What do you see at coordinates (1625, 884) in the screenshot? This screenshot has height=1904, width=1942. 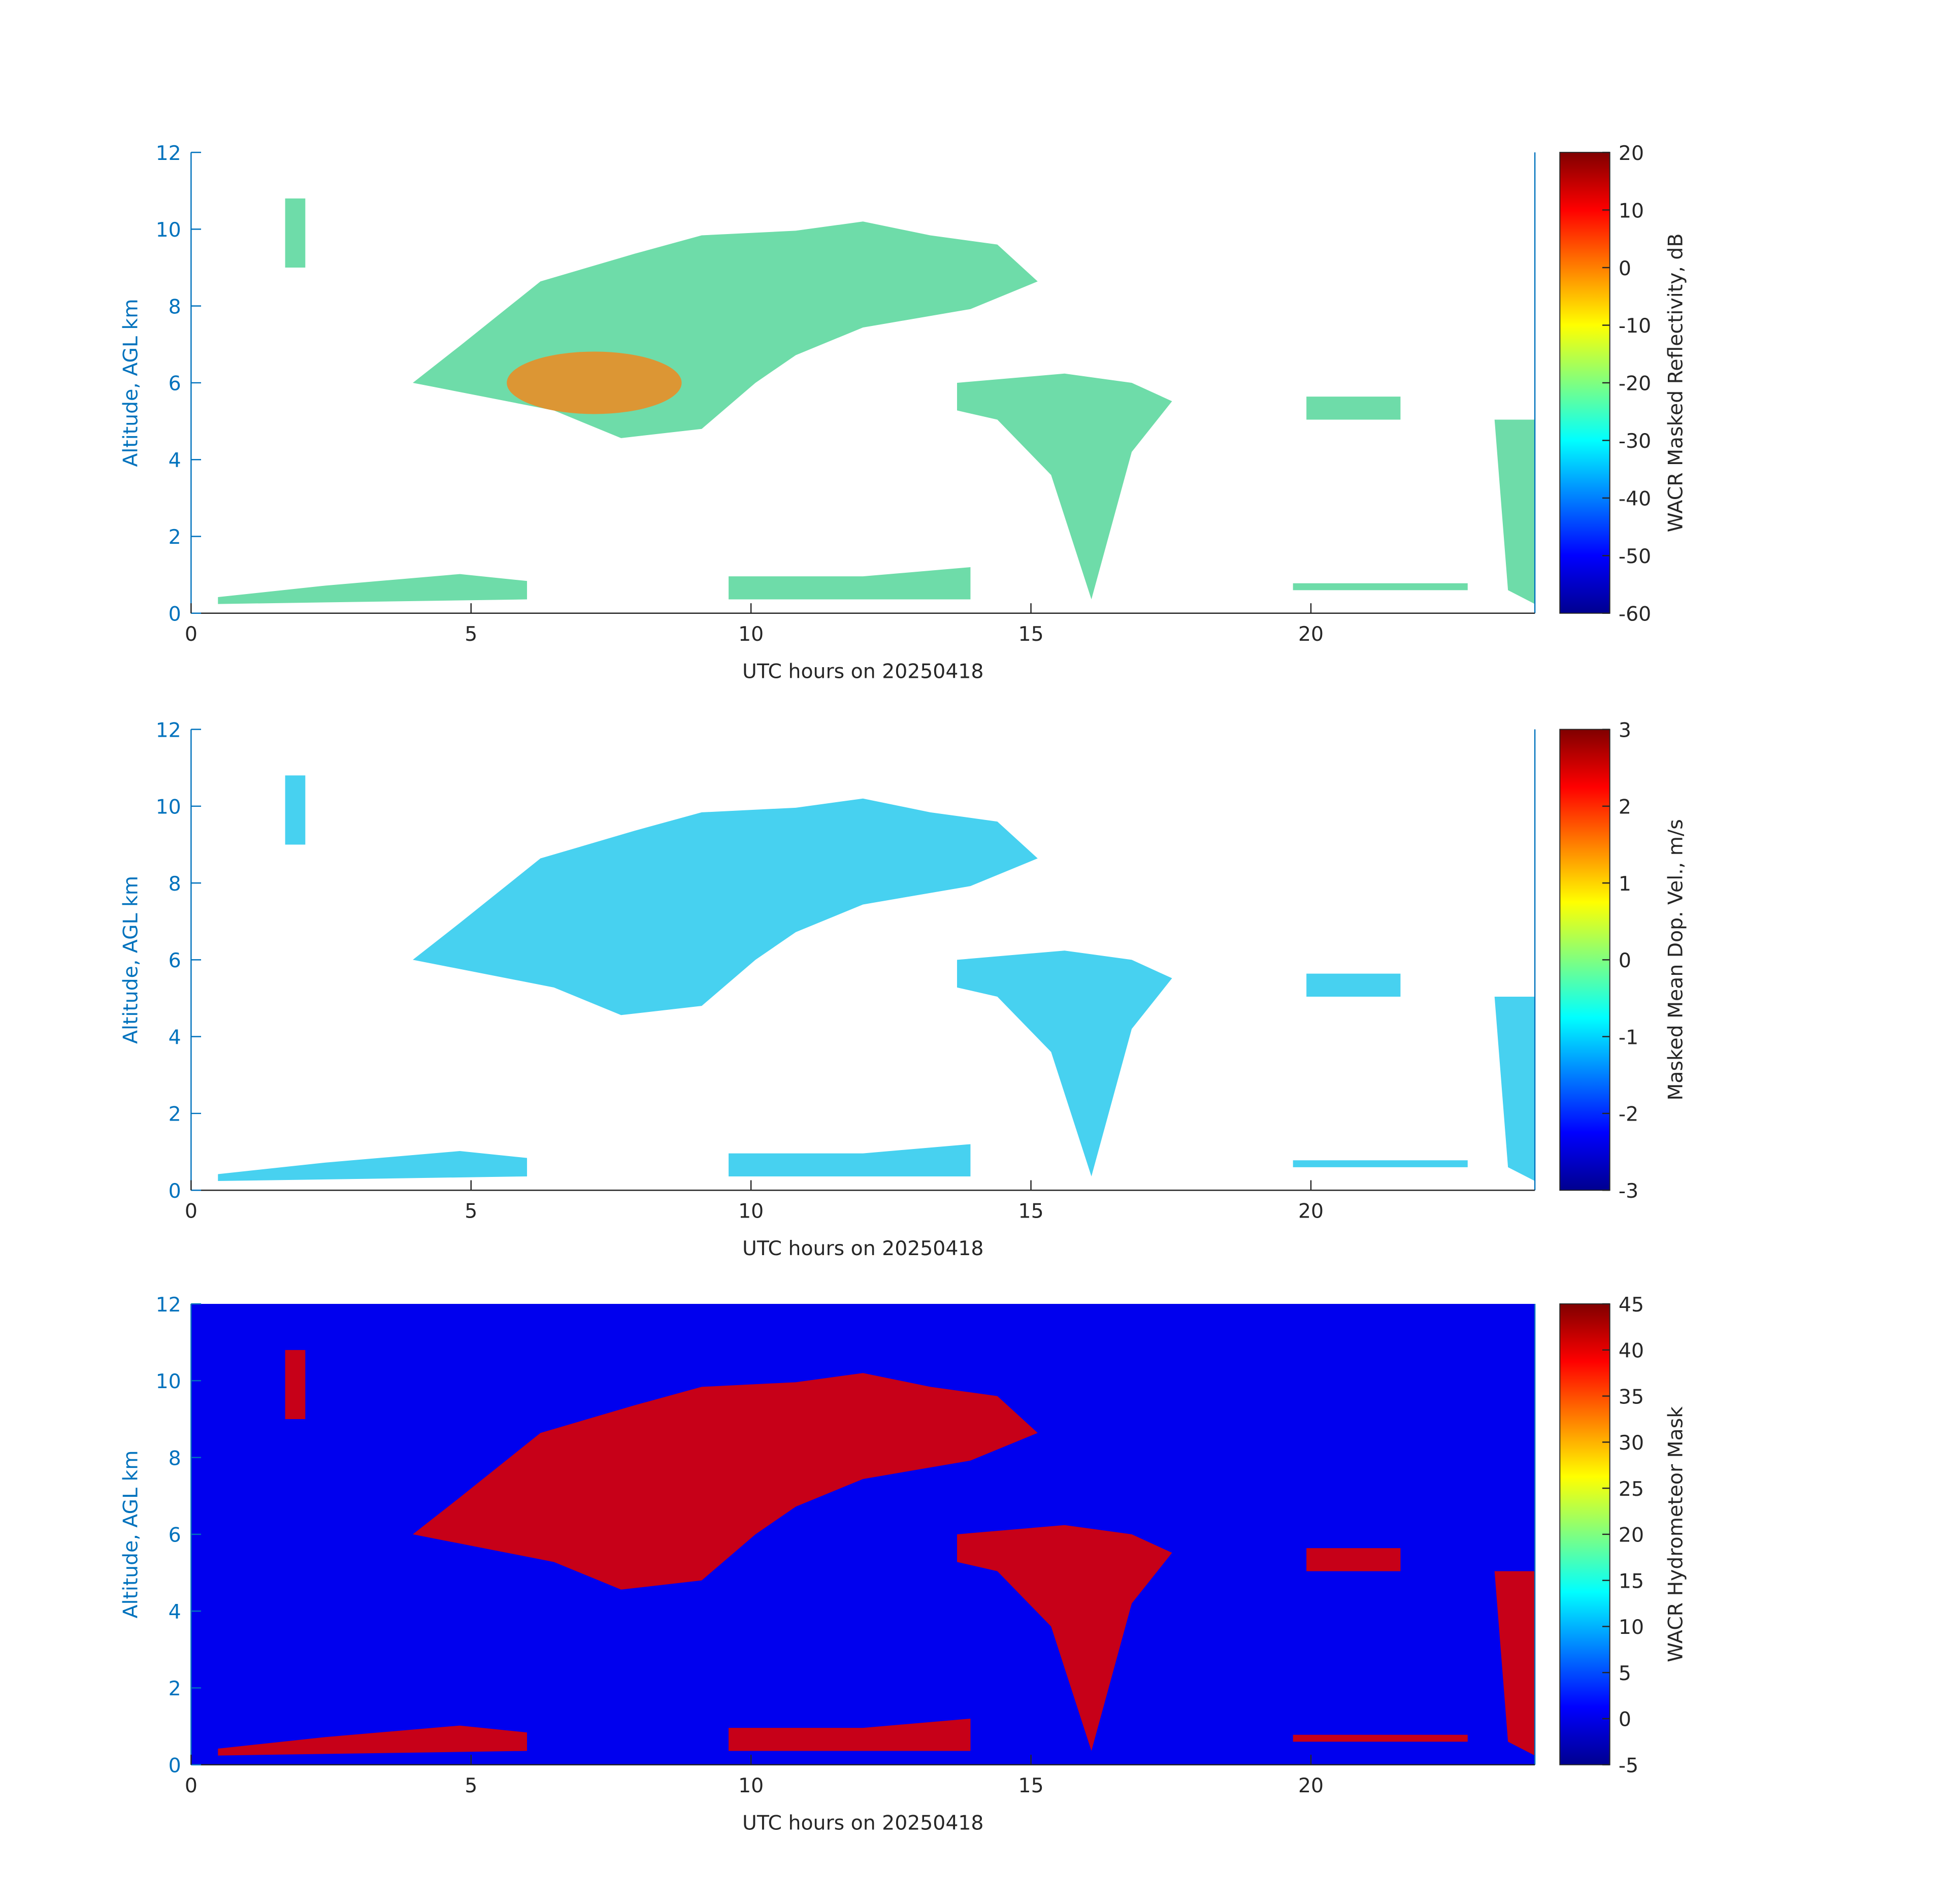 I see `colorbar-tick-label: 1` at bounding box center [1625, 884].